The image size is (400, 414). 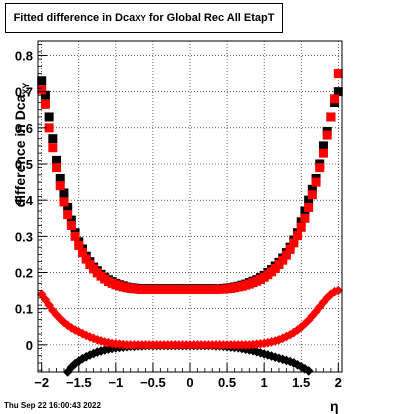 What do you see at coordinates (24, 200) in the screenshot?
I see `y-tick-label: 0.4` at bounding box center [24, 200].